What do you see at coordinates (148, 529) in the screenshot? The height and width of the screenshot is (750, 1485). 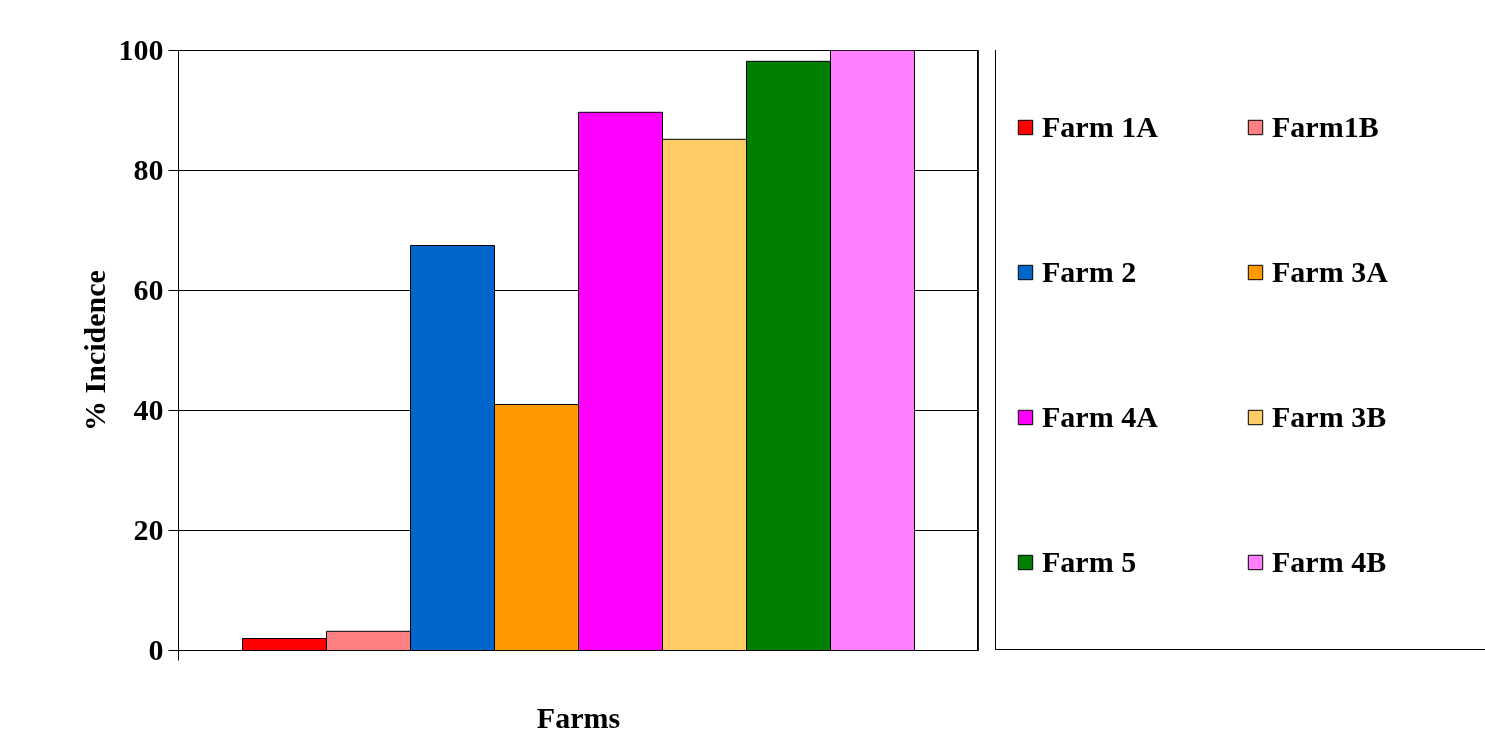 I see `y-tick-label: 20` at bounding box center [148, 529].